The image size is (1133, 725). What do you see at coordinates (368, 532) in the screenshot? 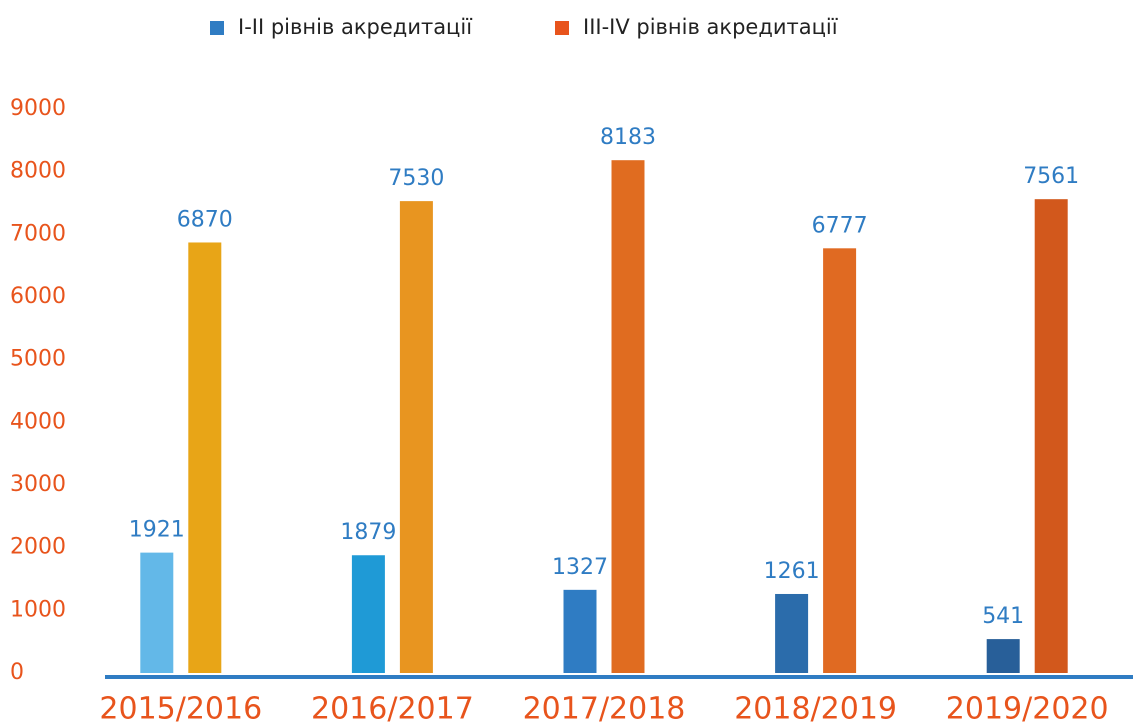
I see `data-label: 1879` at bounding box center [368, 532].